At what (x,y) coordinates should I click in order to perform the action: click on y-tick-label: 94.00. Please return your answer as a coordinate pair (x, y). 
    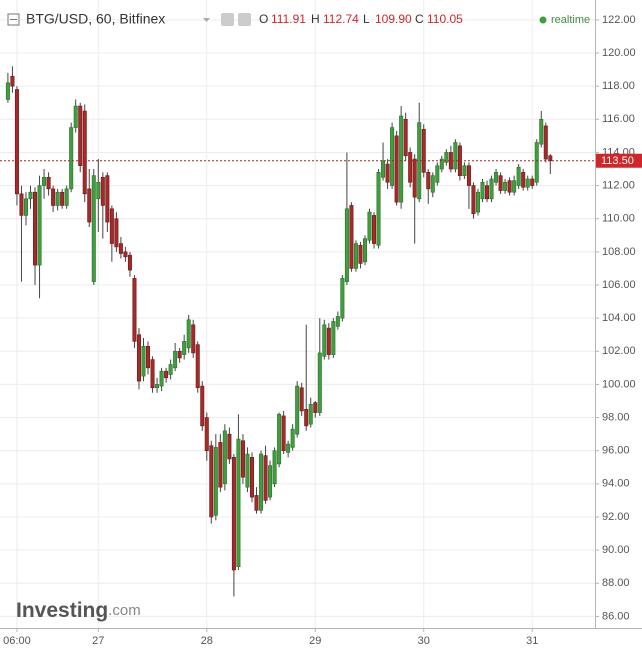
    Looking at the image, I should click on (616, 484).